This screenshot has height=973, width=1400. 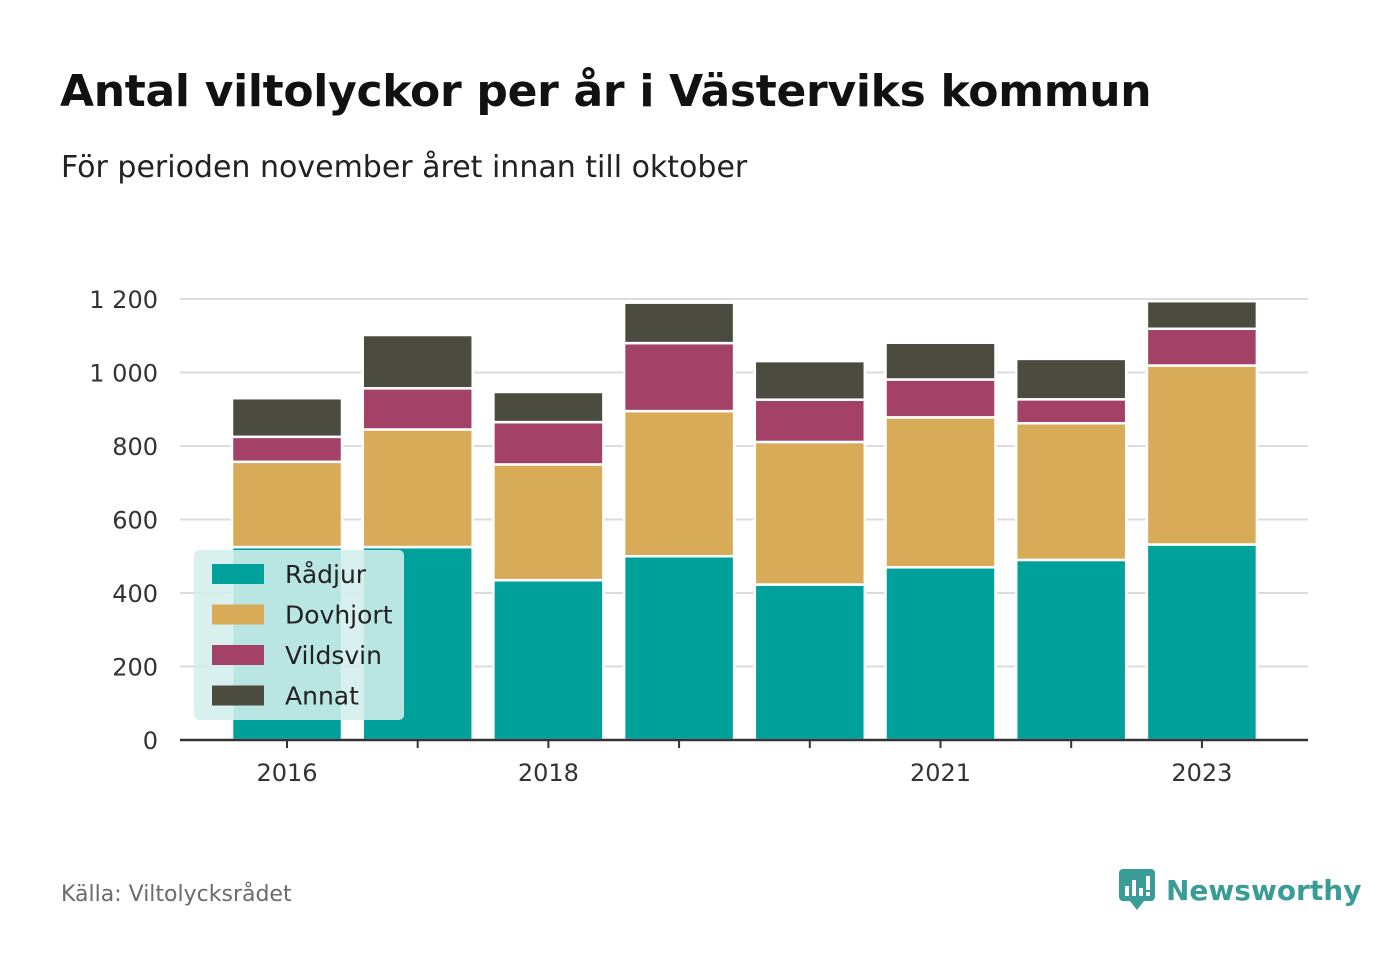 I want to click on y-tick-label: 600, so click(x=135, y=521).